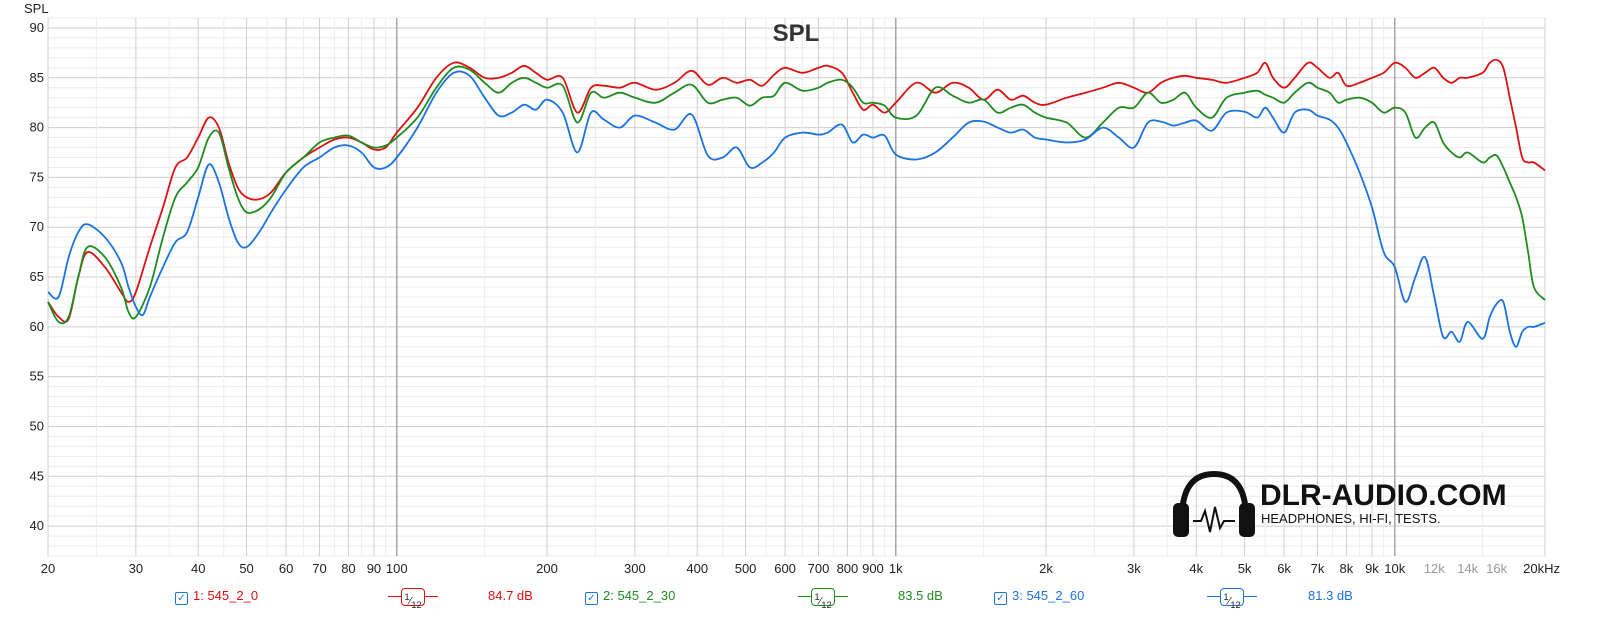 The image size is (1600, 624). Describe the element at coordinates (37, 77) in the screenshot. I see `y-tick-label: 85` at that location.